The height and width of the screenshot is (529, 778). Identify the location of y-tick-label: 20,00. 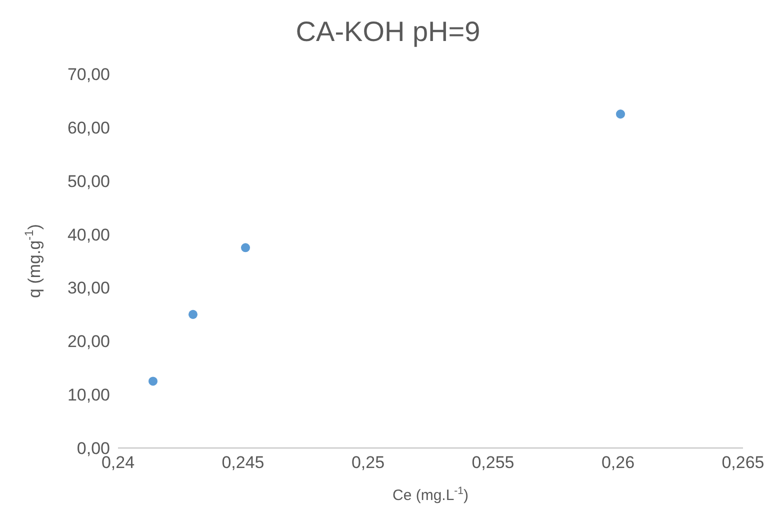
(88, 342).